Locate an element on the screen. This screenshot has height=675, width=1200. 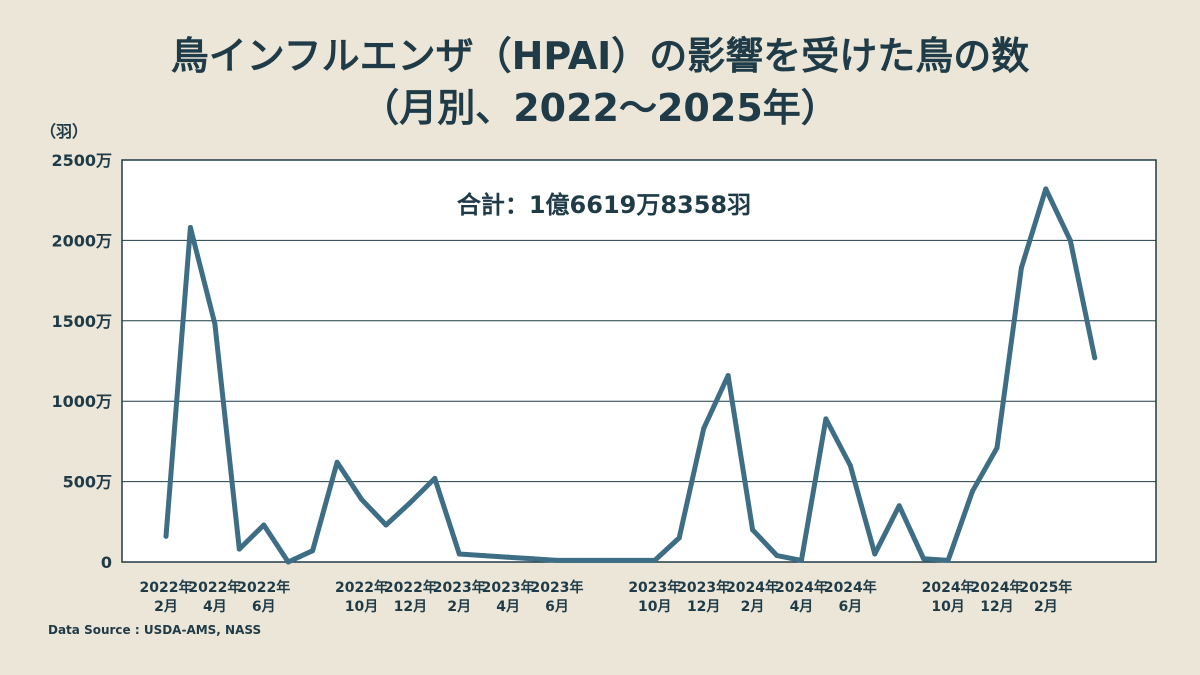
y-tick-label: 0 is located at coordinates (106, 562).